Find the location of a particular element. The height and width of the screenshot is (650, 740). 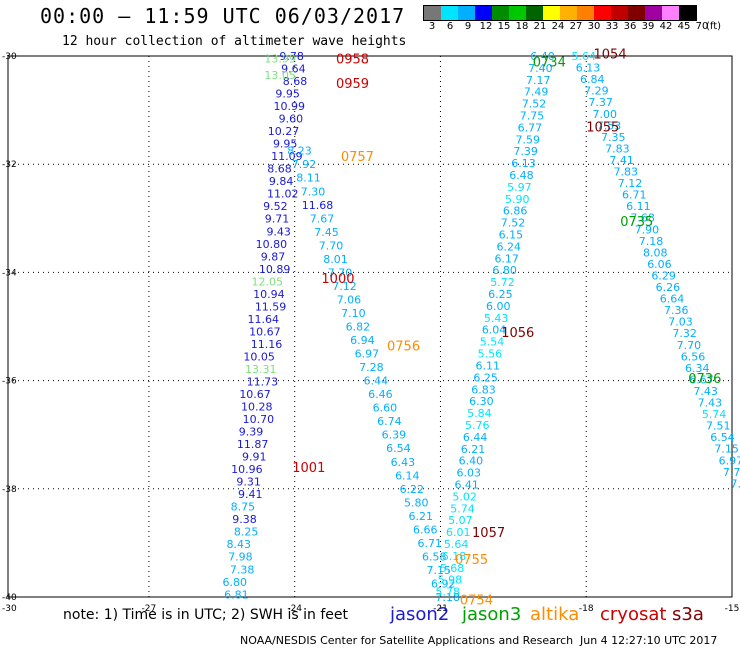

wave-height-value: 11.64 is located at coordinates (263, 319).